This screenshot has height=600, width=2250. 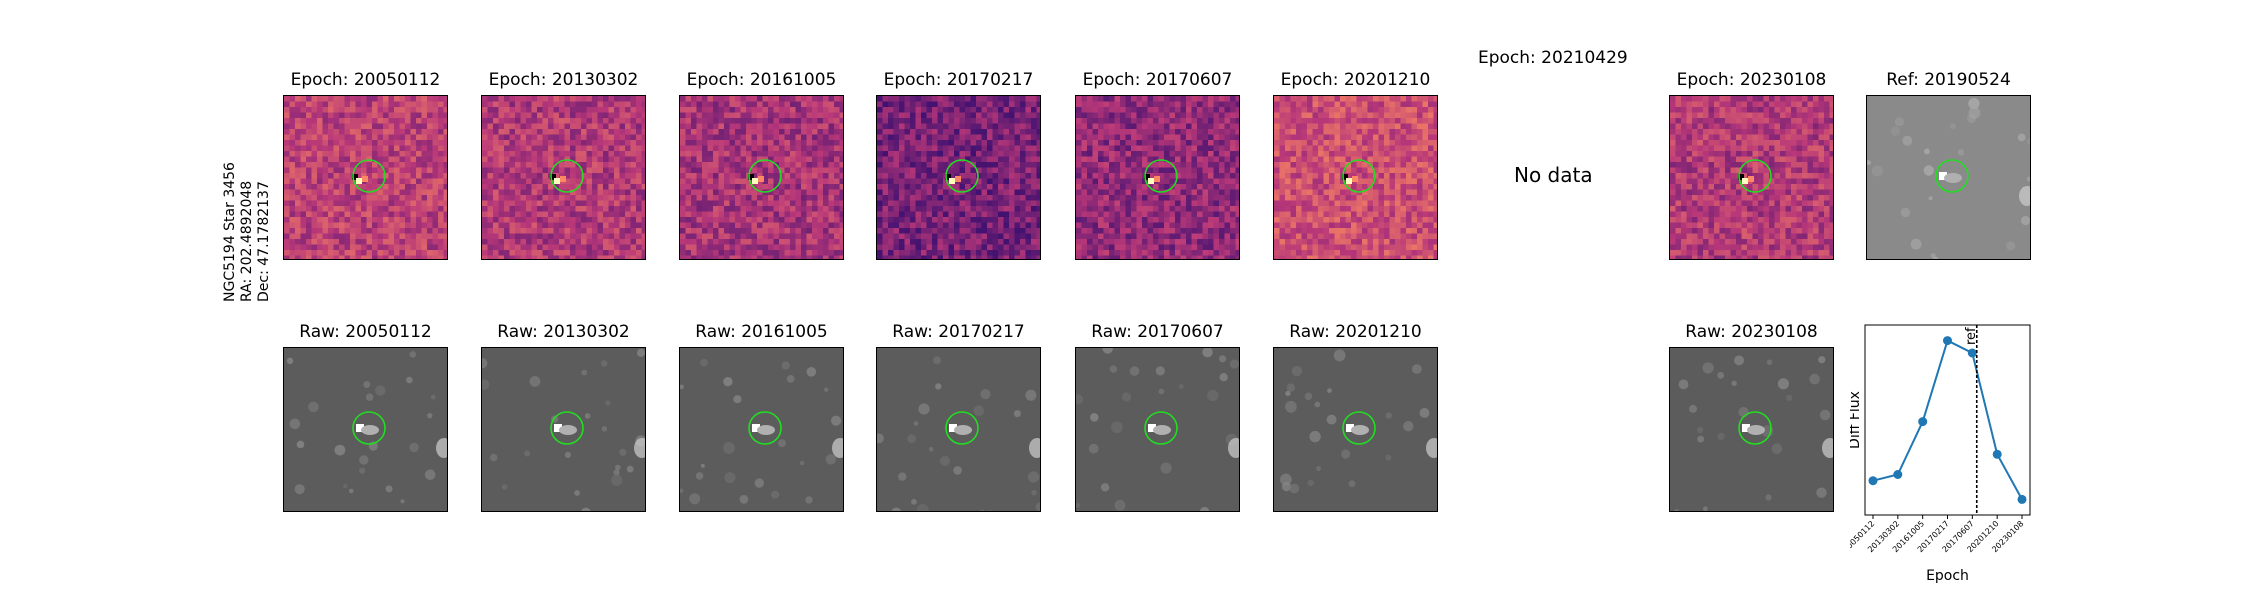 What do you see at coordinates (365, 332) in the screenshot?
I see `raw-title-0: Raw: 20050112` at bounding box center [365, 332].